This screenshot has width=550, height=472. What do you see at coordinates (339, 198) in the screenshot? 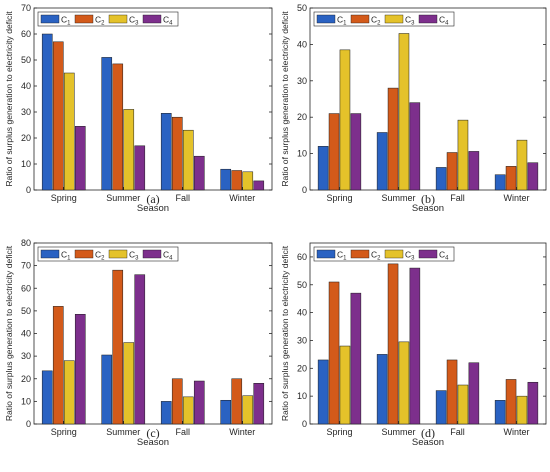
I see `x-tick-label: Spring` at bounding box center [339, 198].